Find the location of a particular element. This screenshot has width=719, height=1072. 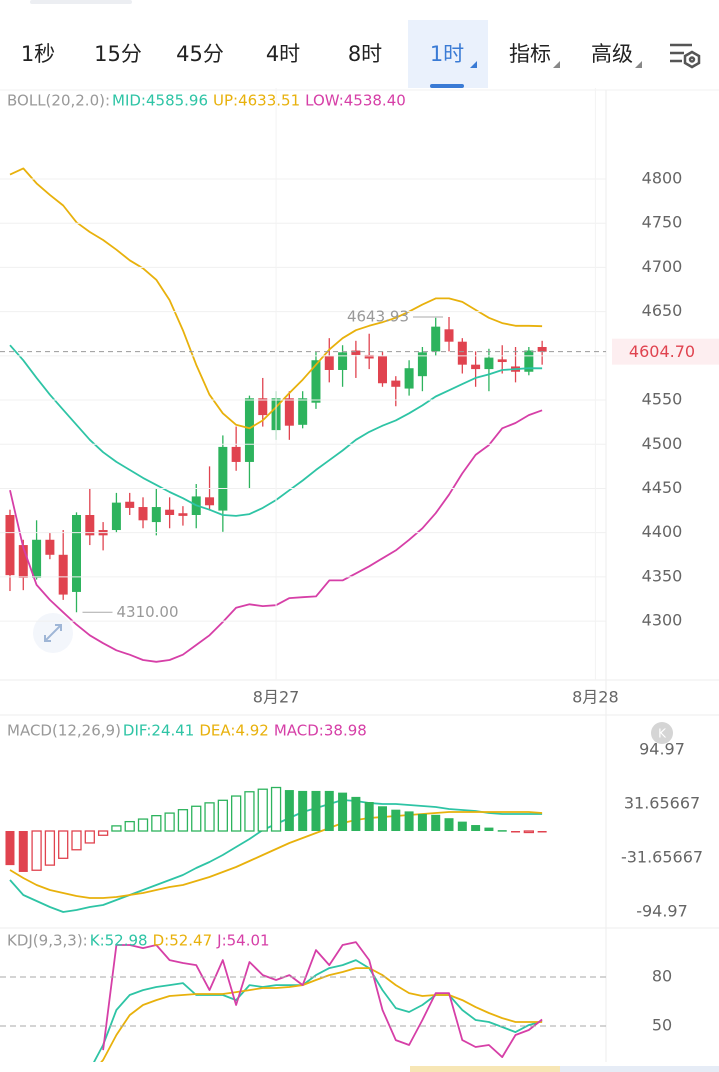

legend-title: KDJ(9,3,3): is located at coordinates (47, 941).